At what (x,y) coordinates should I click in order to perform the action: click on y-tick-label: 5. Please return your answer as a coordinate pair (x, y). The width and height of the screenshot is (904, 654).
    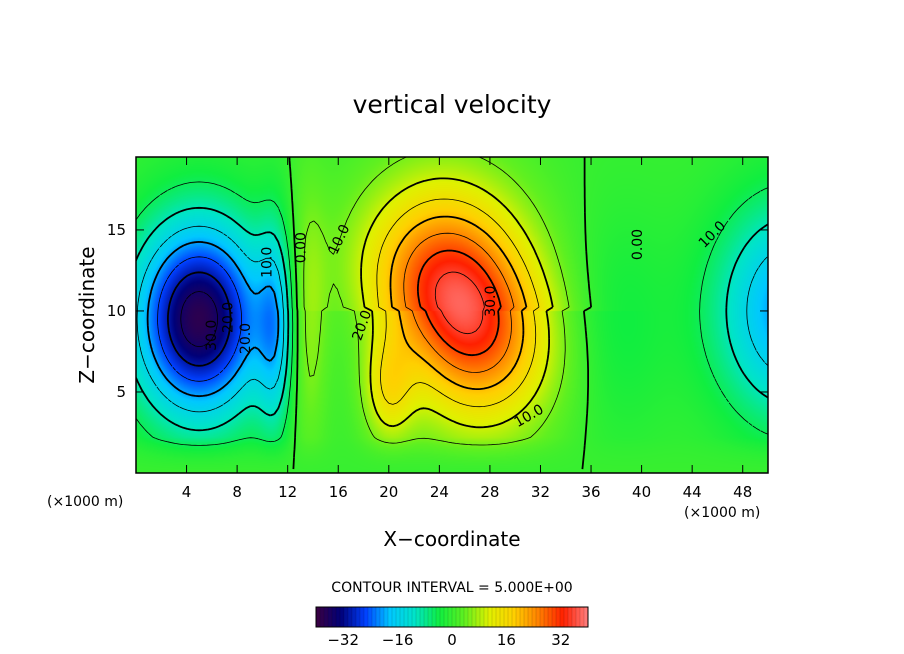
    Looking at the image, I should click on (121, 392).